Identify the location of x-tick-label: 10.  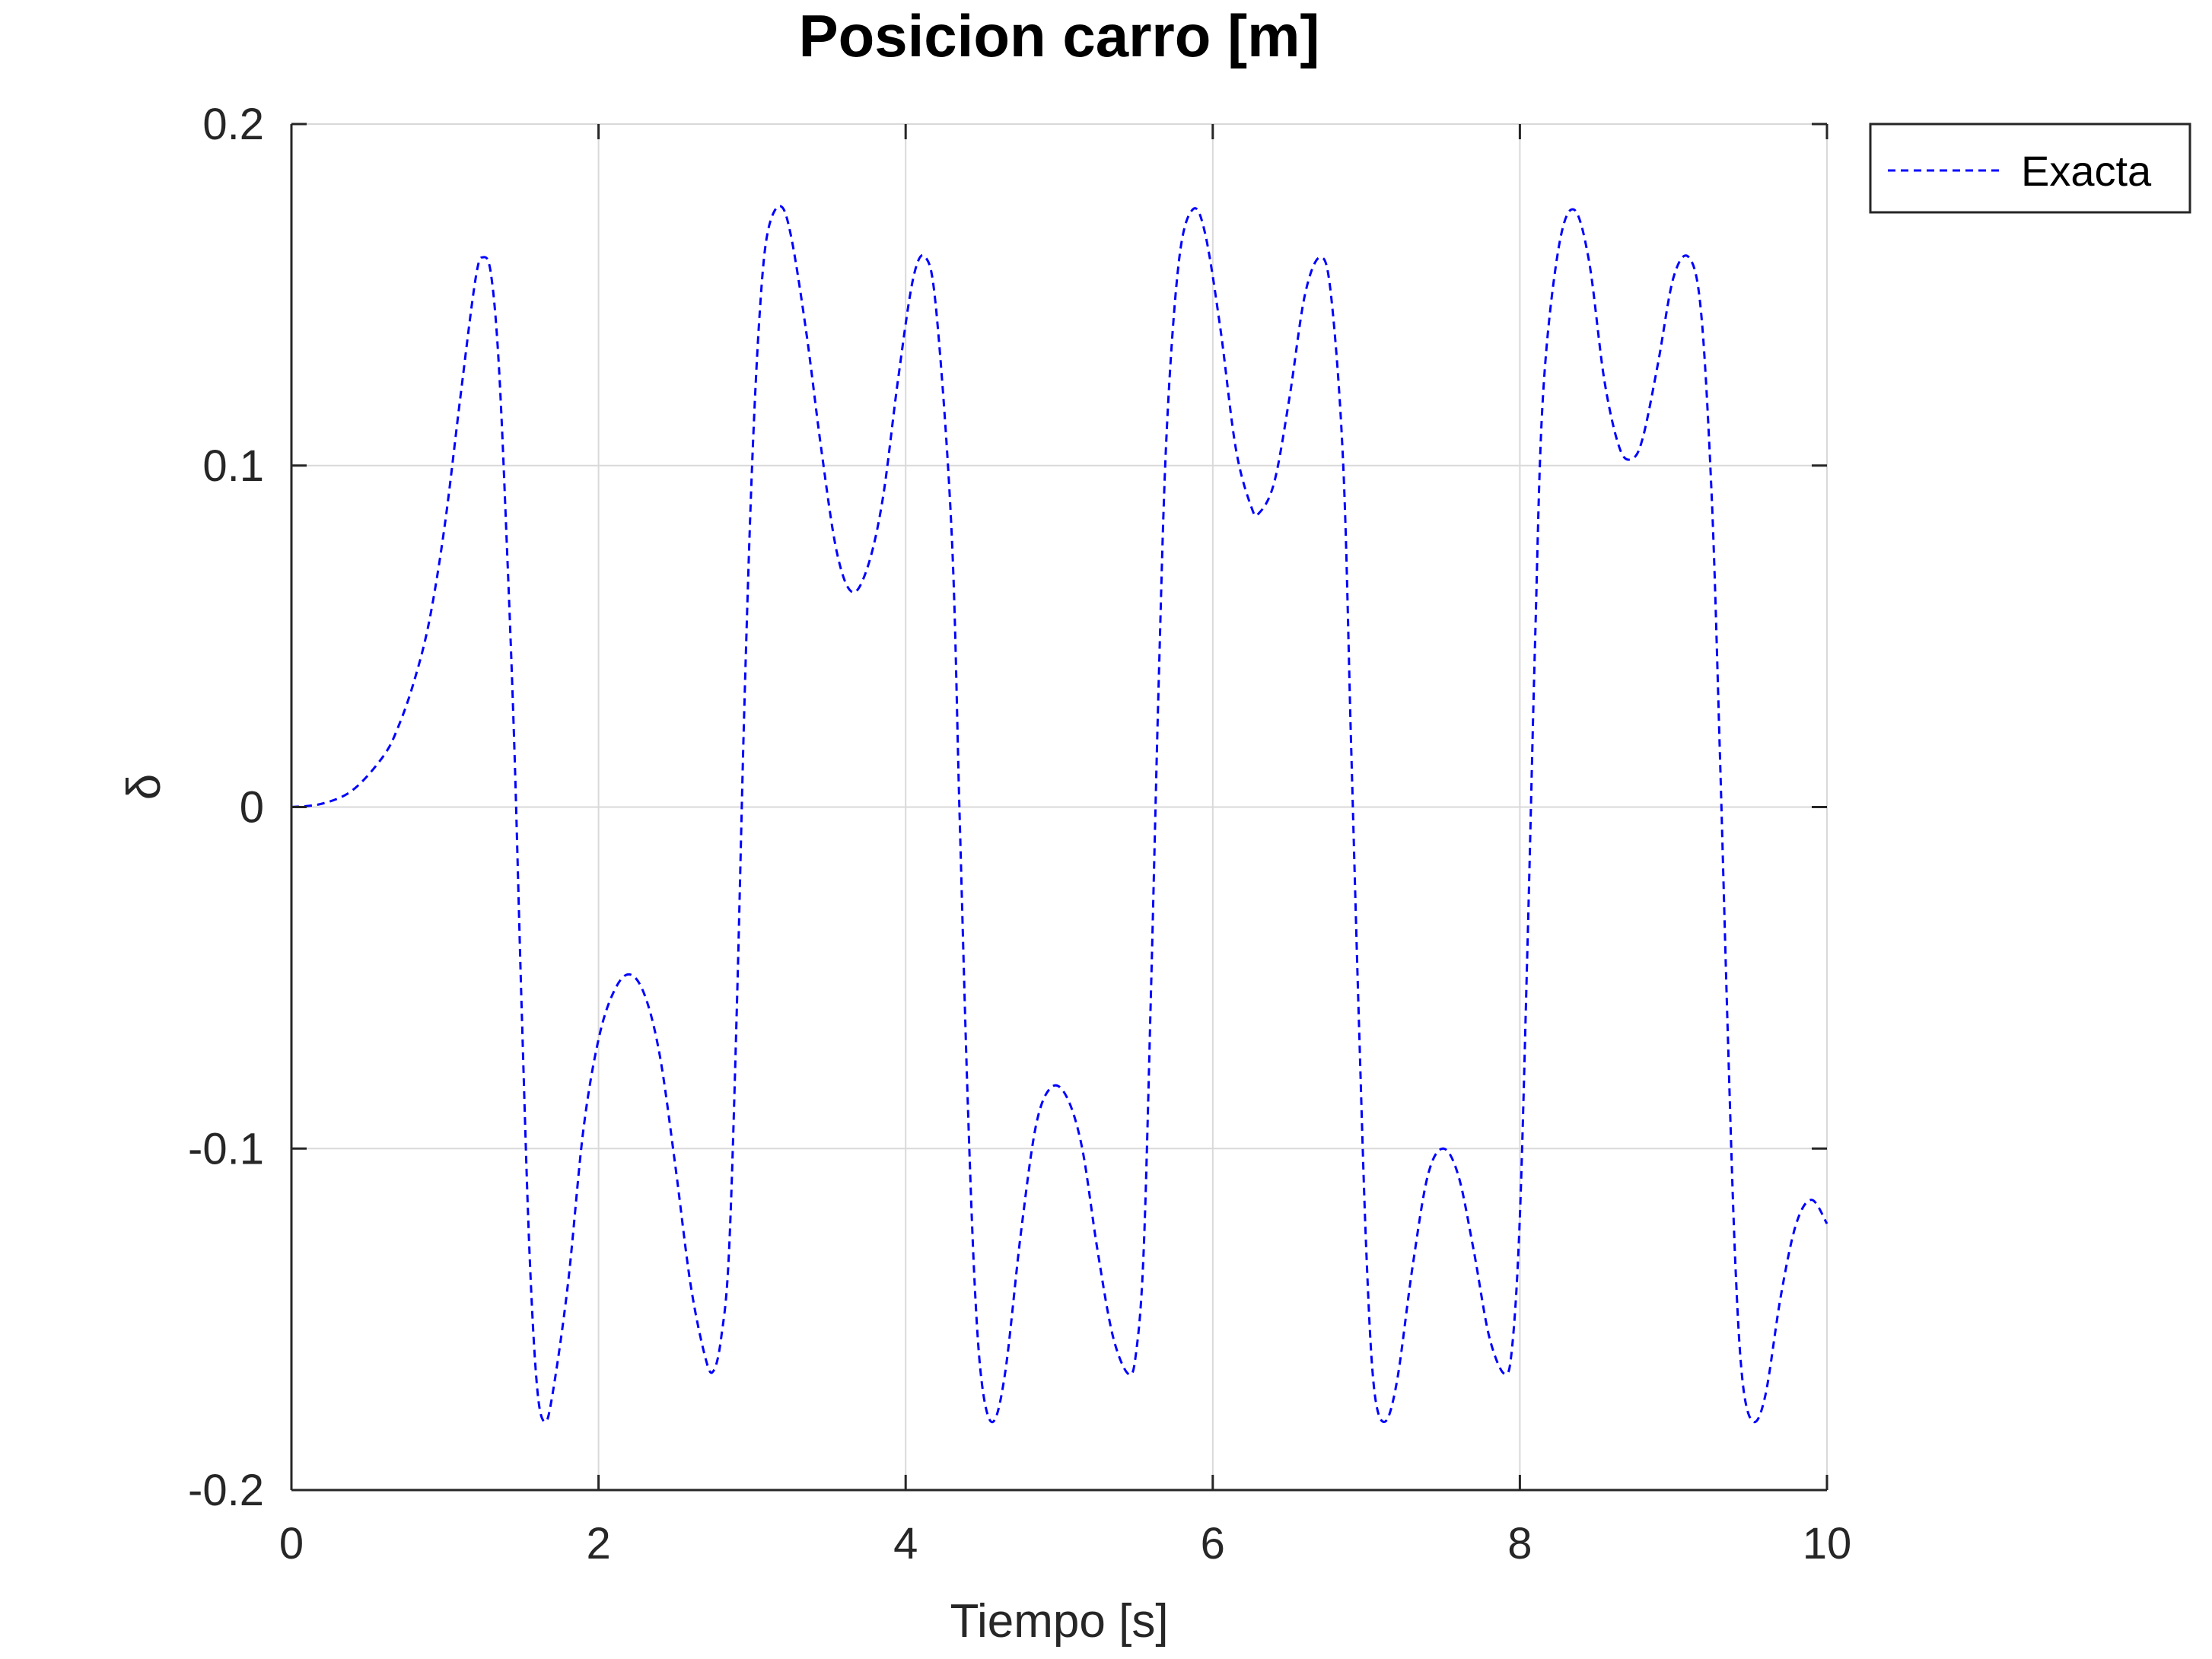
(1827, 1543).